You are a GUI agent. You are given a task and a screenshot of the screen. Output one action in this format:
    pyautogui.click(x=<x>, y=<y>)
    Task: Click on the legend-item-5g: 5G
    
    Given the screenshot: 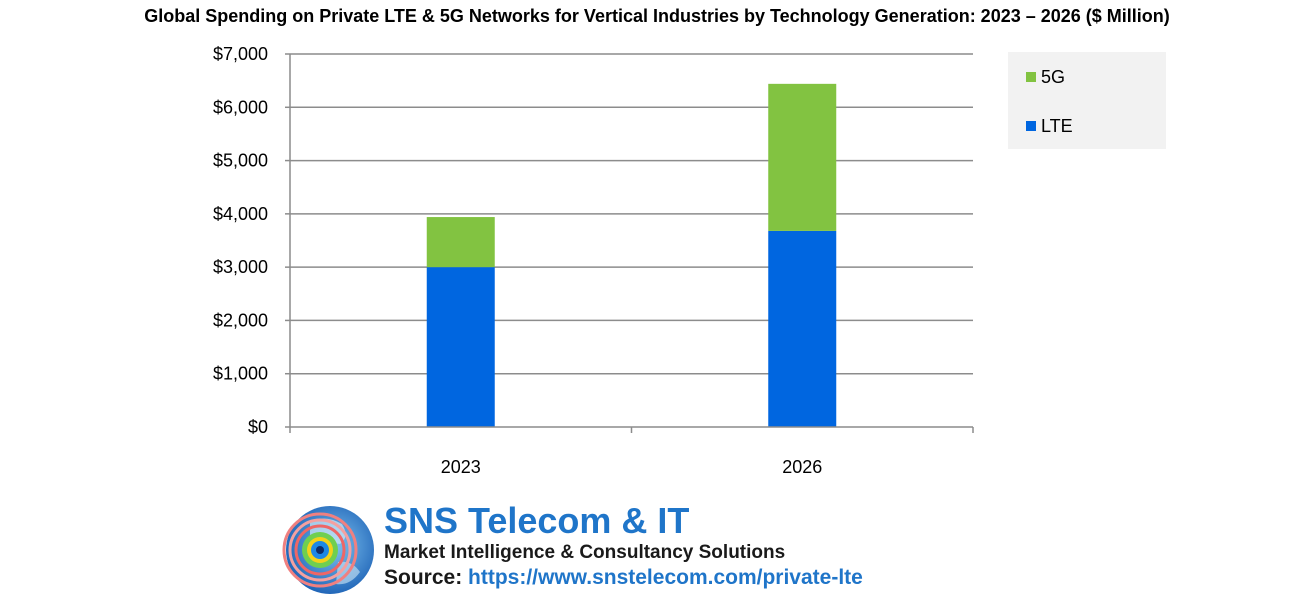 What is the action you would take?
    pyautogui.click(x=1045, y=77)
    